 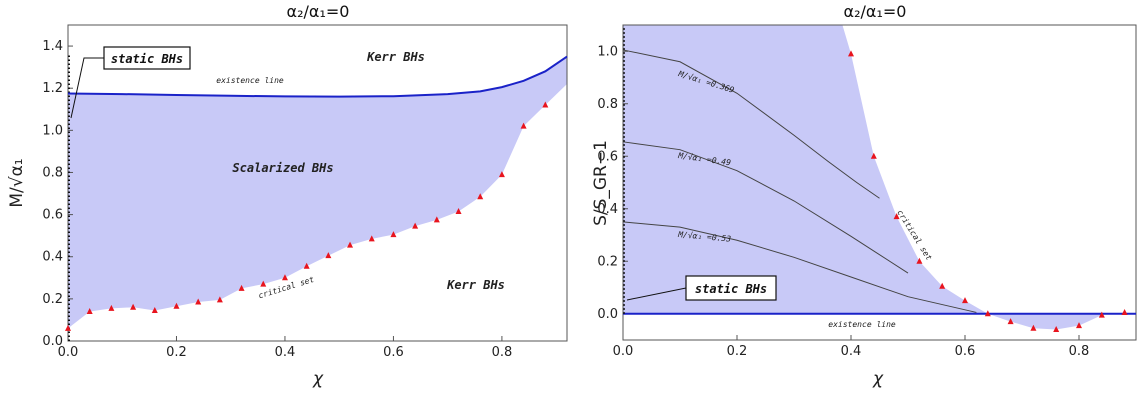 I want to click on y-tick-label: 1.4, so click(x=52, y=46).